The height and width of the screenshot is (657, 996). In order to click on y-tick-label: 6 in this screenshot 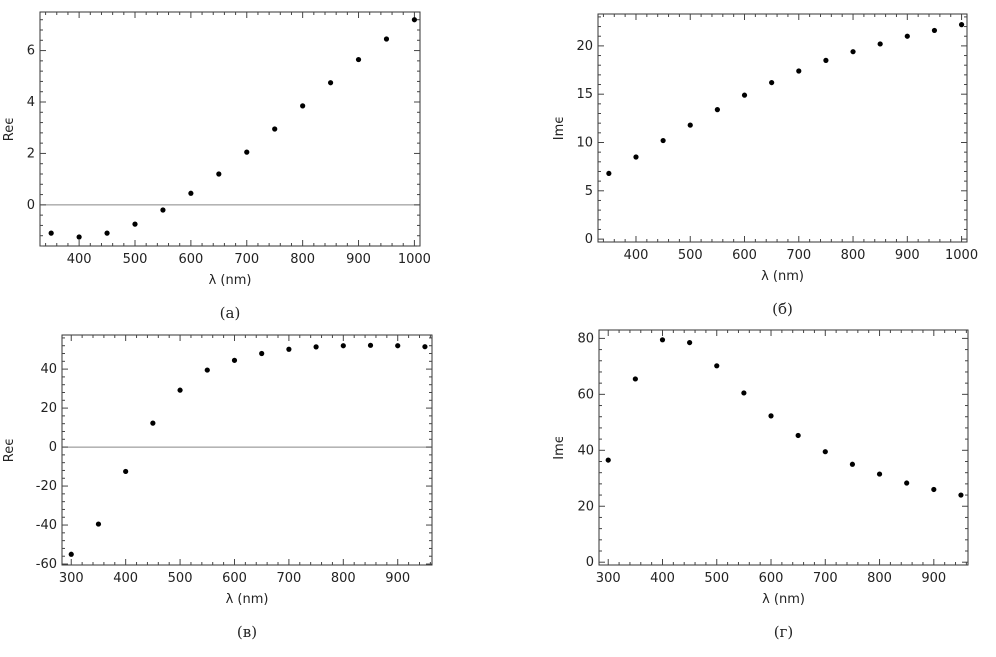, I will do `click(31, 51)`.